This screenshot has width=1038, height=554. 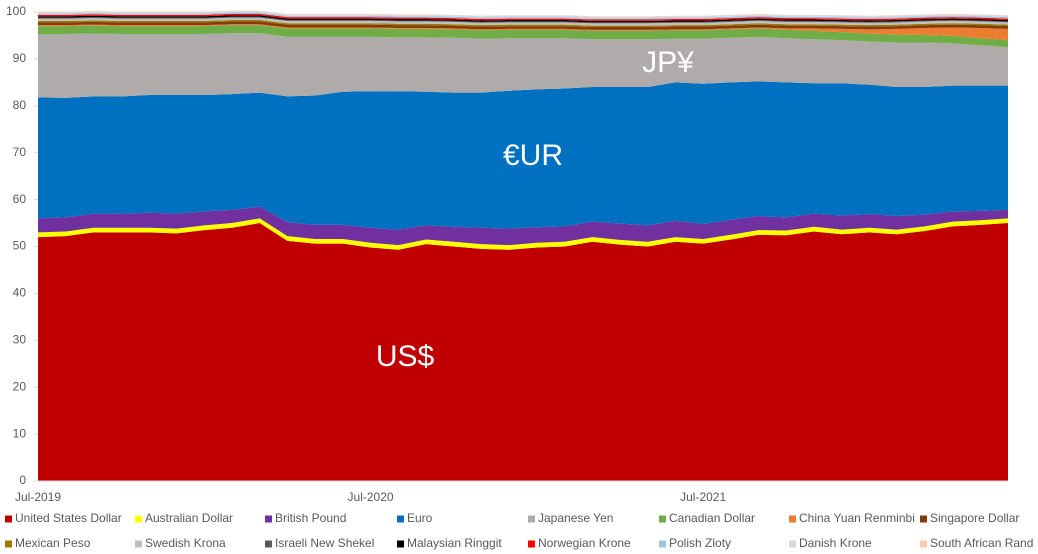 What do you see at coordinates (189, 518) in the screenshot?
I see `legend-label: Australian Dollar` at bounding box center [189, 518].